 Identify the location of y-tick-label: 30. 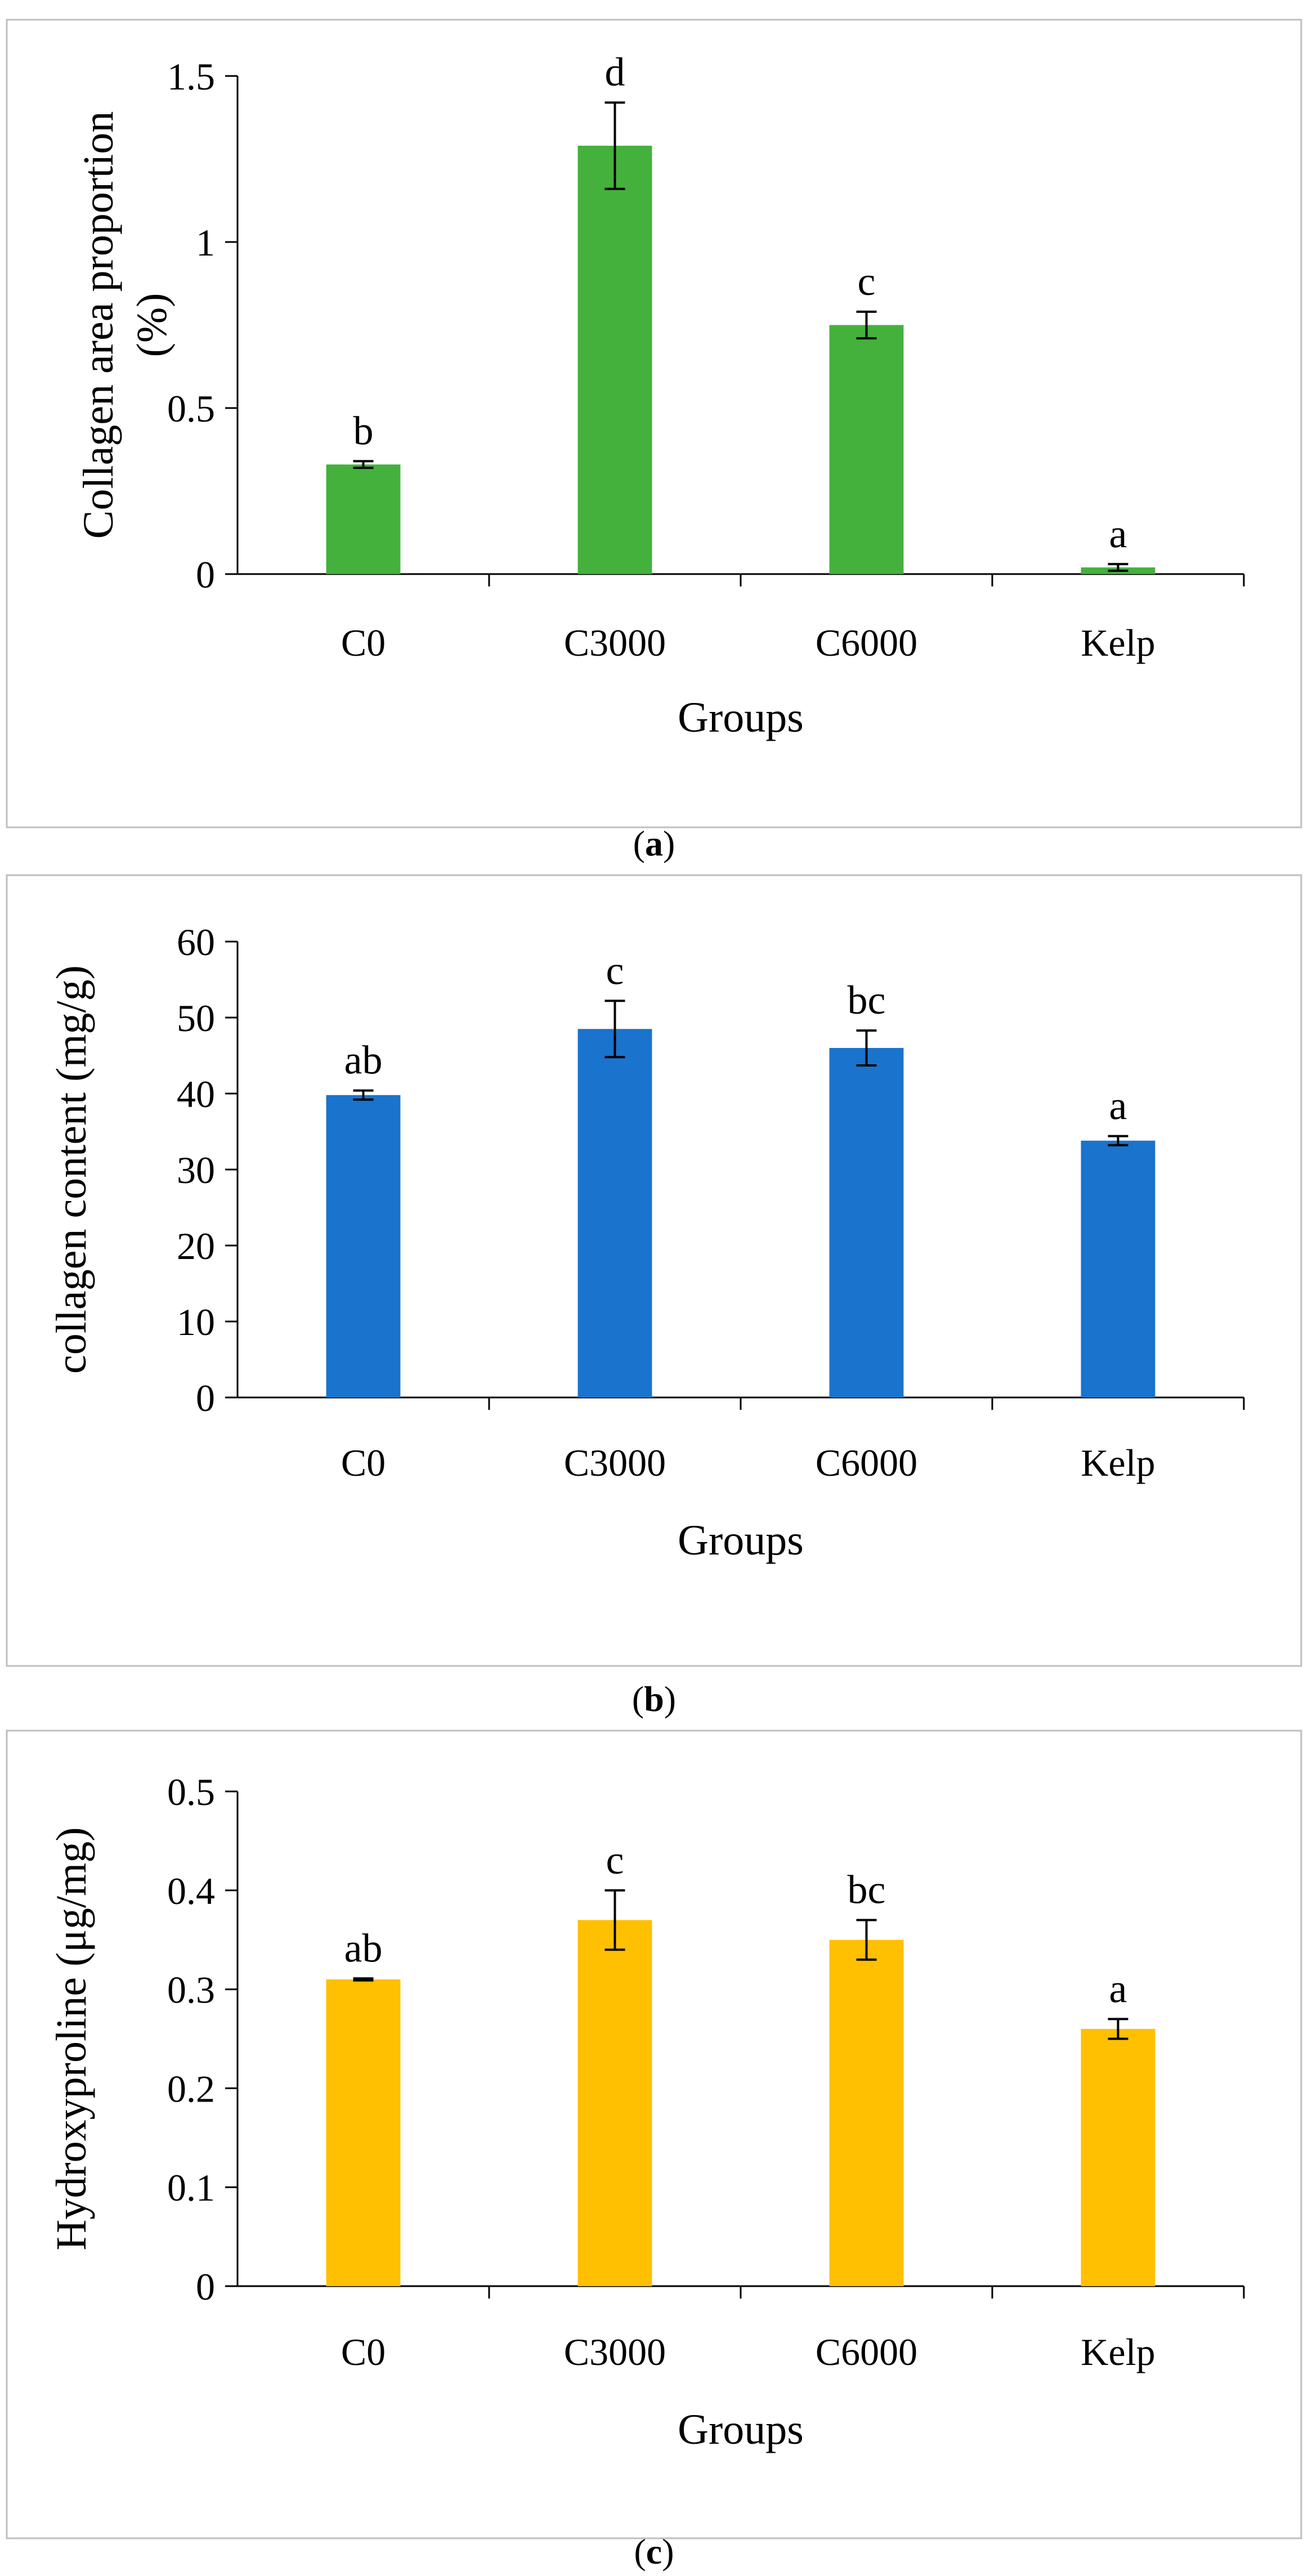
(196, 1170).